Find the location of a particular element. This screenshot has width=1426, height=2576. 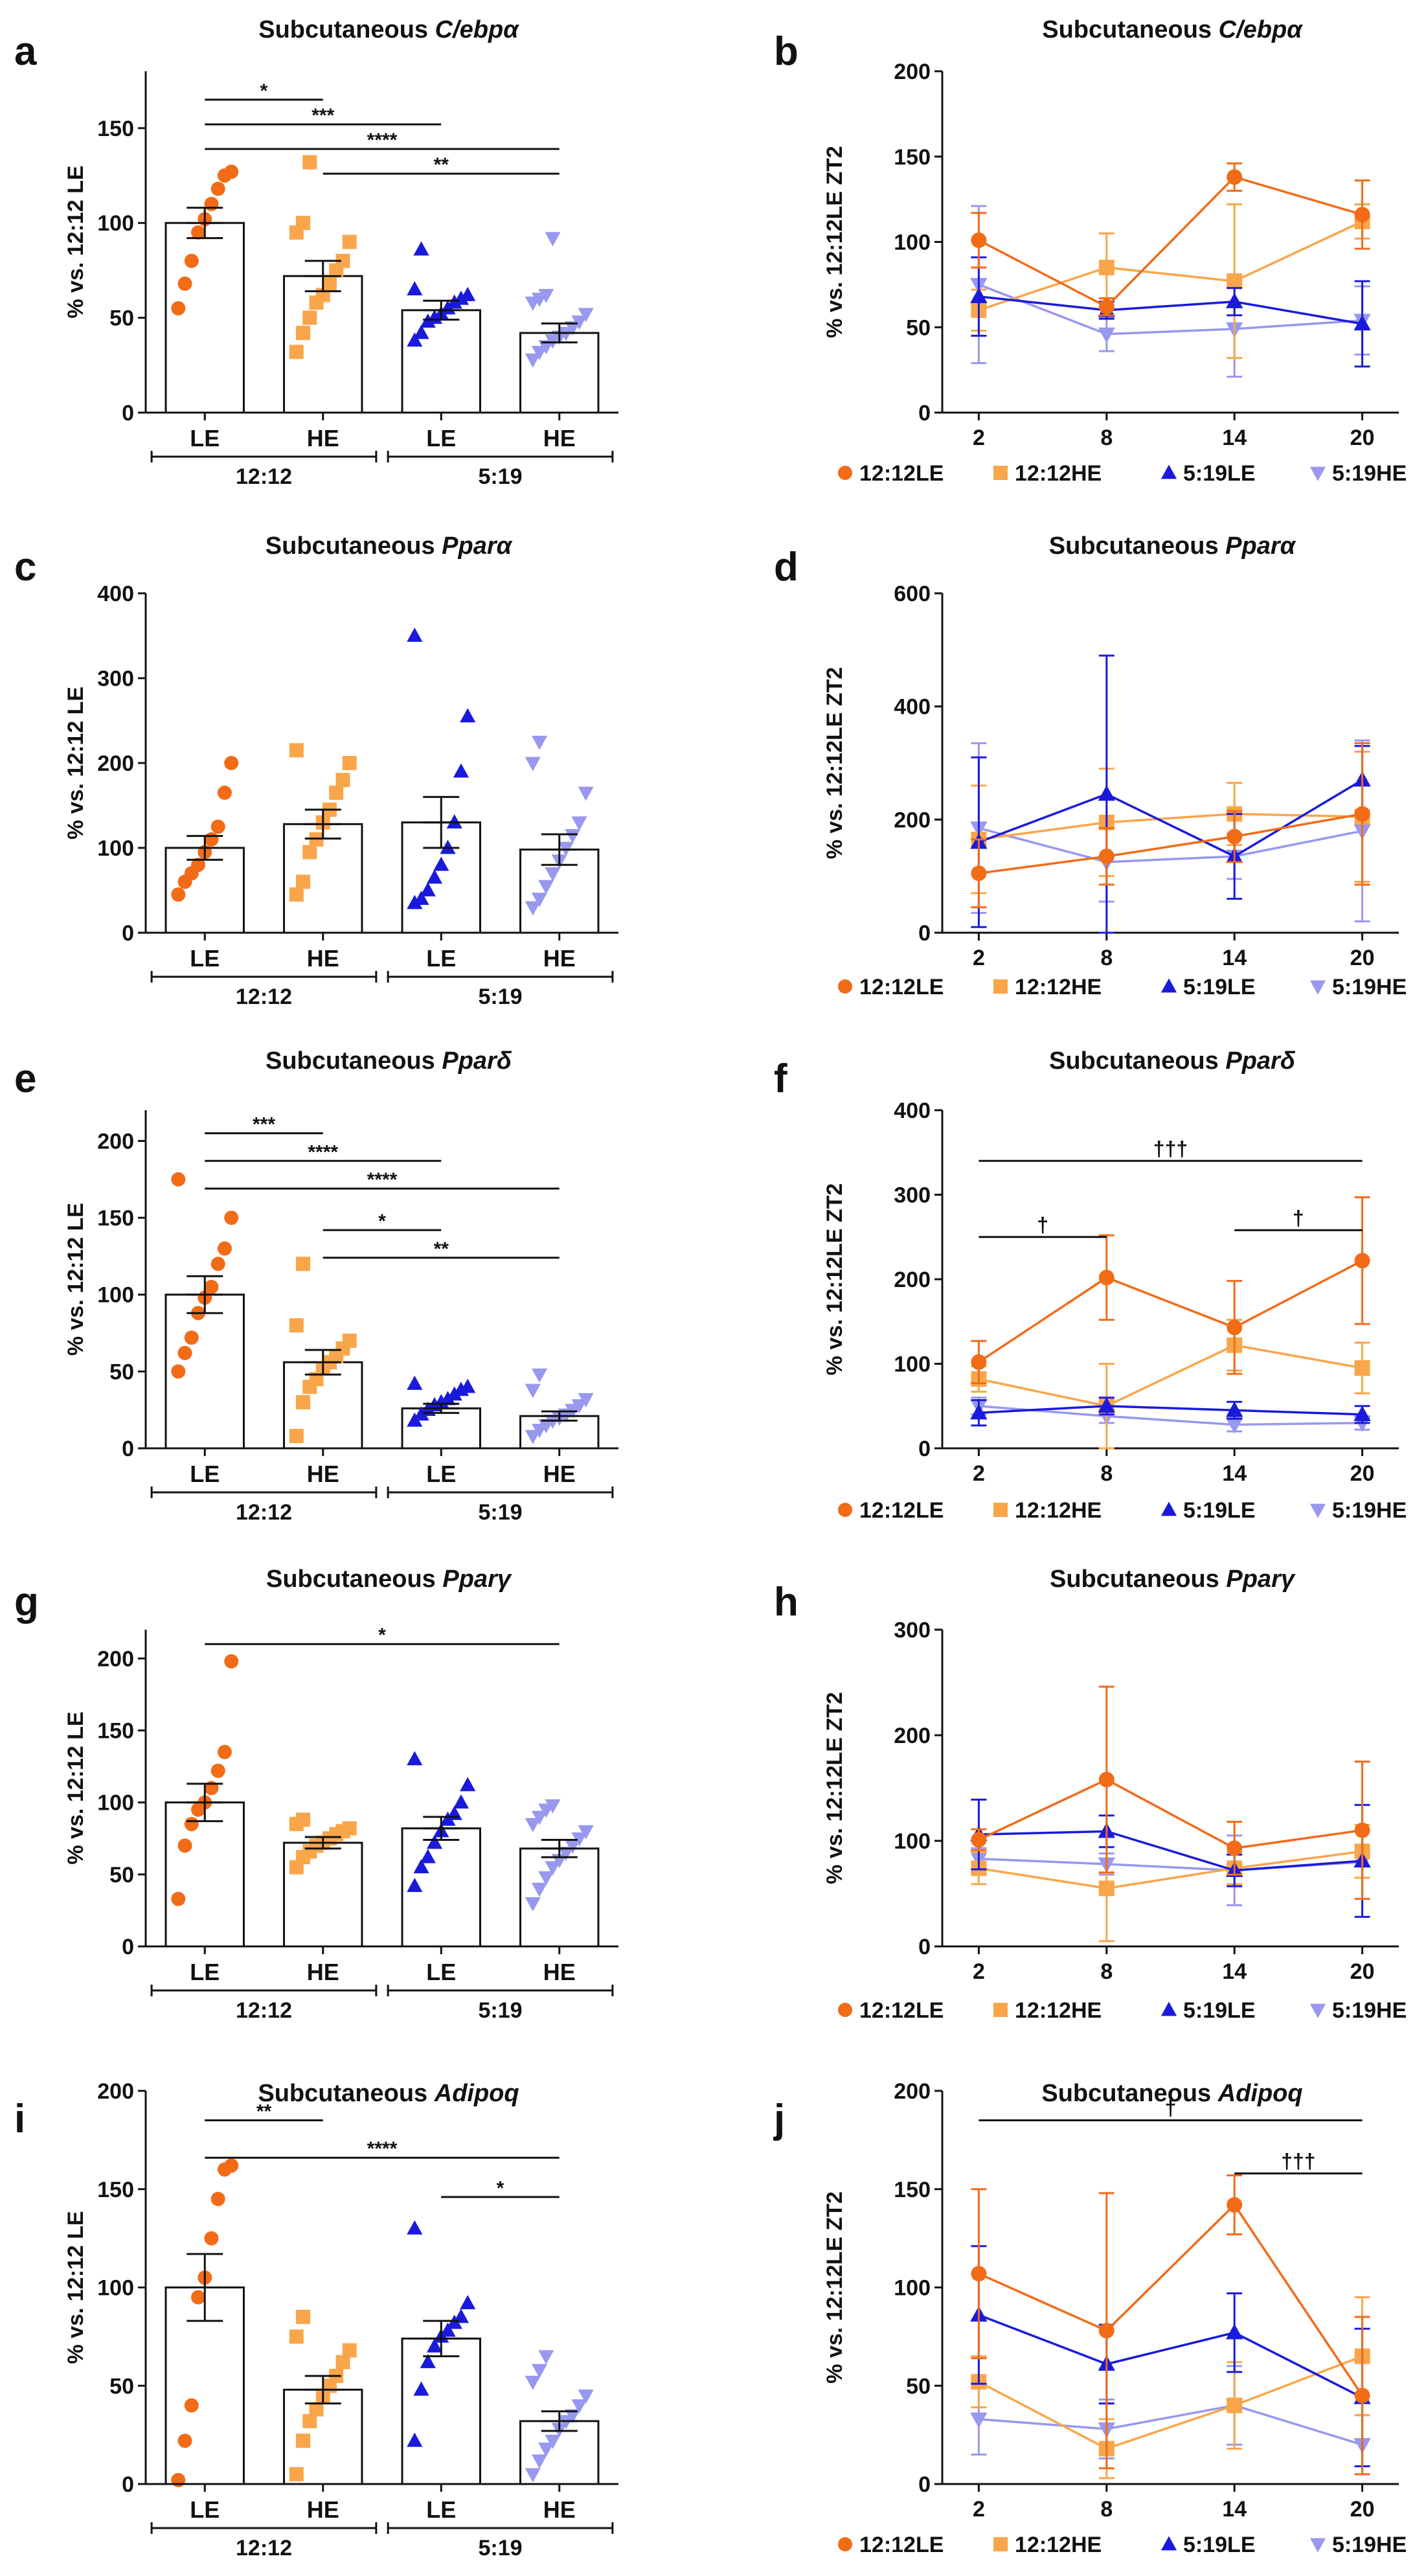

panel-title-gene: C/ebpα is located at coordinates (478, 29).